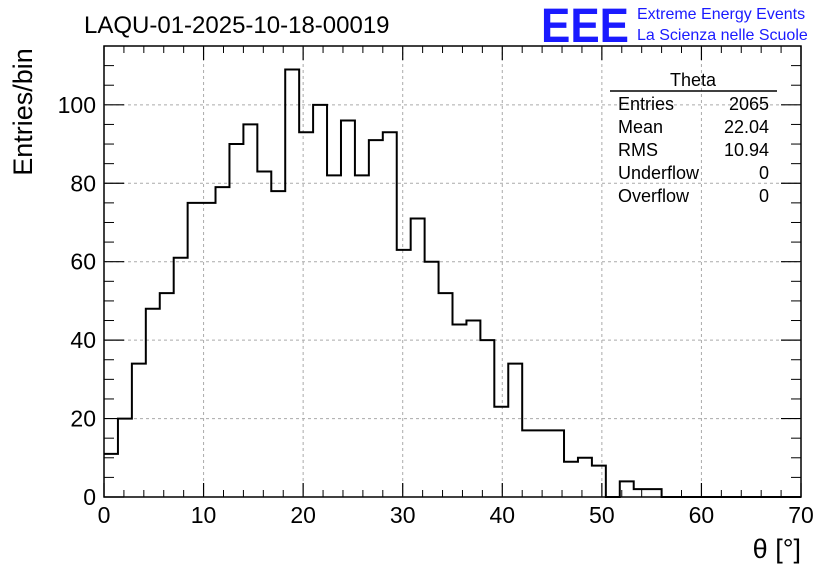 Image resolution: width=836 pixels, height=572 pixels. I want to click on x-tick-label: 30, so click(403, 515).